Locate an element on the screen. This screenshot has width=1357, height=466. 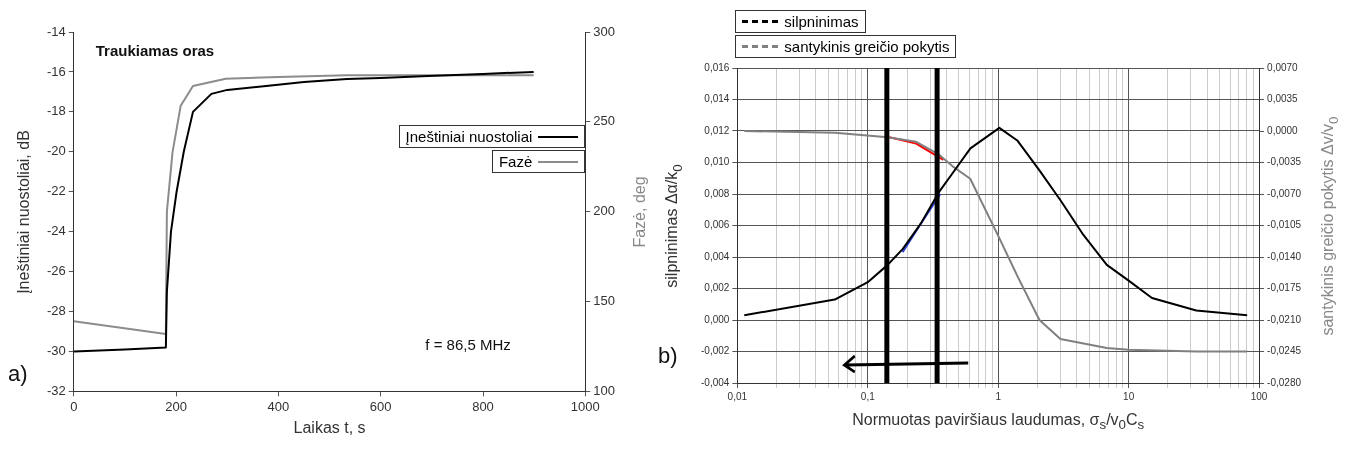
y-tick-label: -20 is located at coordinates (56, 151).